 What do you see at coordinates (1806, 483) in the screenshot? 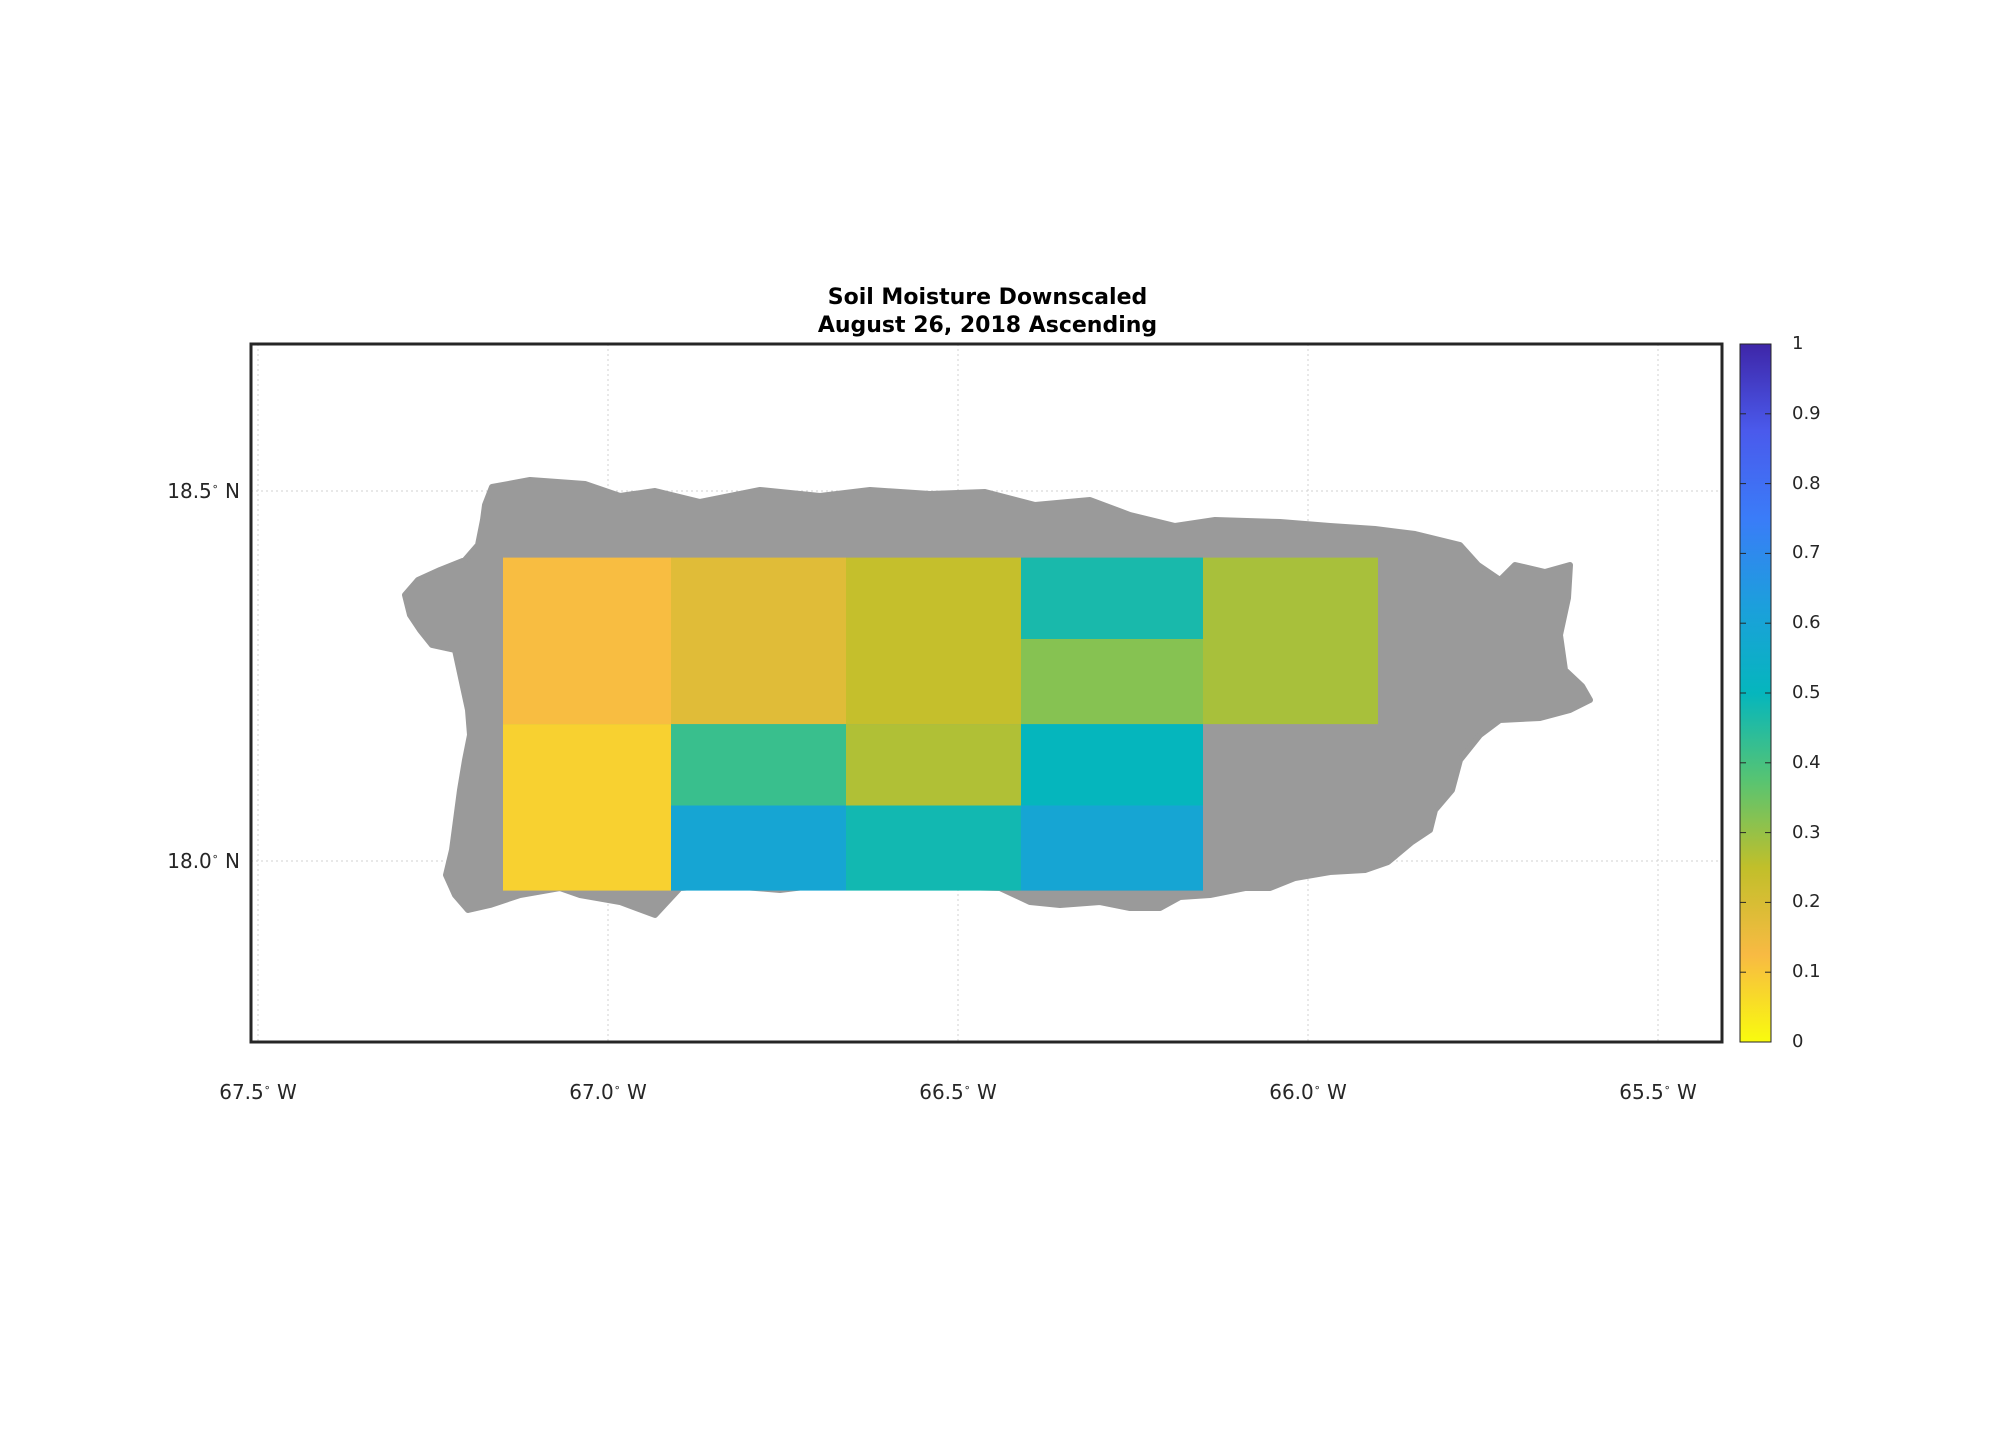
I see `colorbar-tick-label: 0.8` at bounding box center [1806, 483].